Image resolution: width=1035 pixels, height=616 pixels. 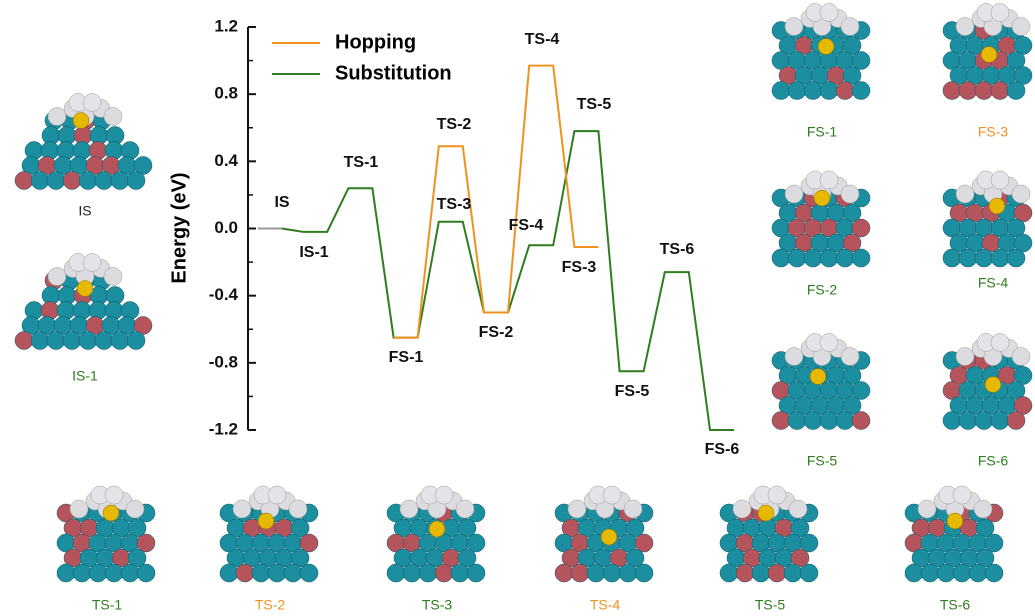 I want to click on state-label: TS-2, so click(x=454, y=124).